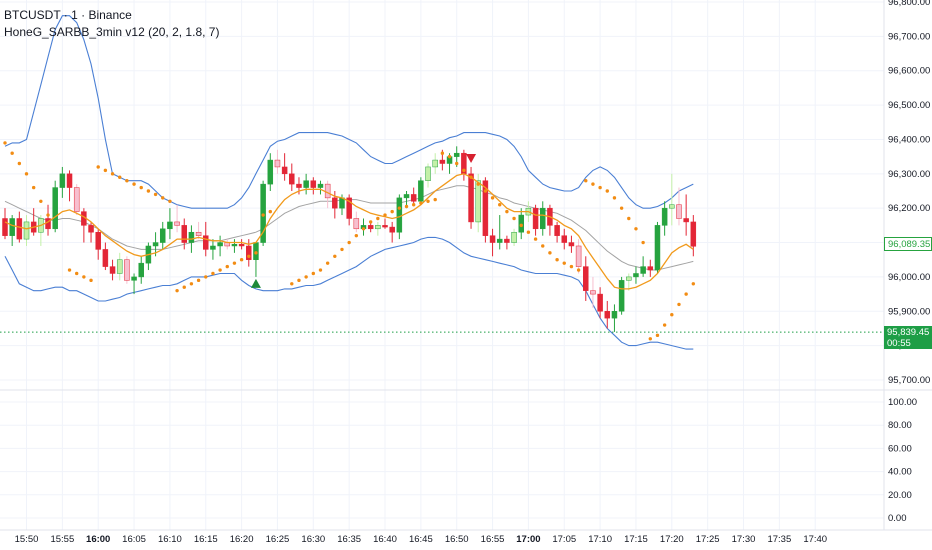 This screenshot has height=550, width=932. Describe the element at coordinates (900, 425) in the screenshot. I see `oscillator-axis-label: 80.00` at that location.